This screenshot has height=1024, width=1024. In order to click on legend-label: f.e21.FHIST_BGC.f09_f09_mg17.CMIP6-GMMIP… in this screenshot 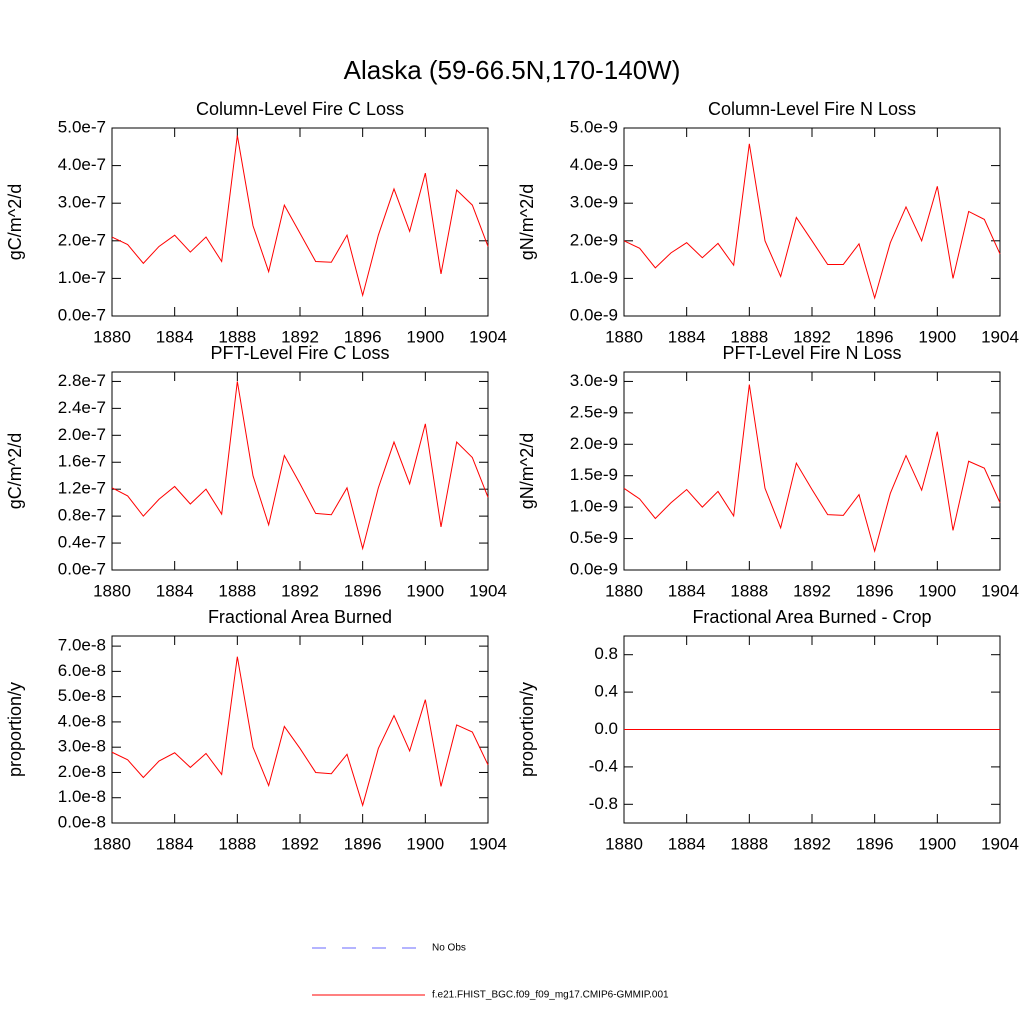, I will do `click(550, 995)`.